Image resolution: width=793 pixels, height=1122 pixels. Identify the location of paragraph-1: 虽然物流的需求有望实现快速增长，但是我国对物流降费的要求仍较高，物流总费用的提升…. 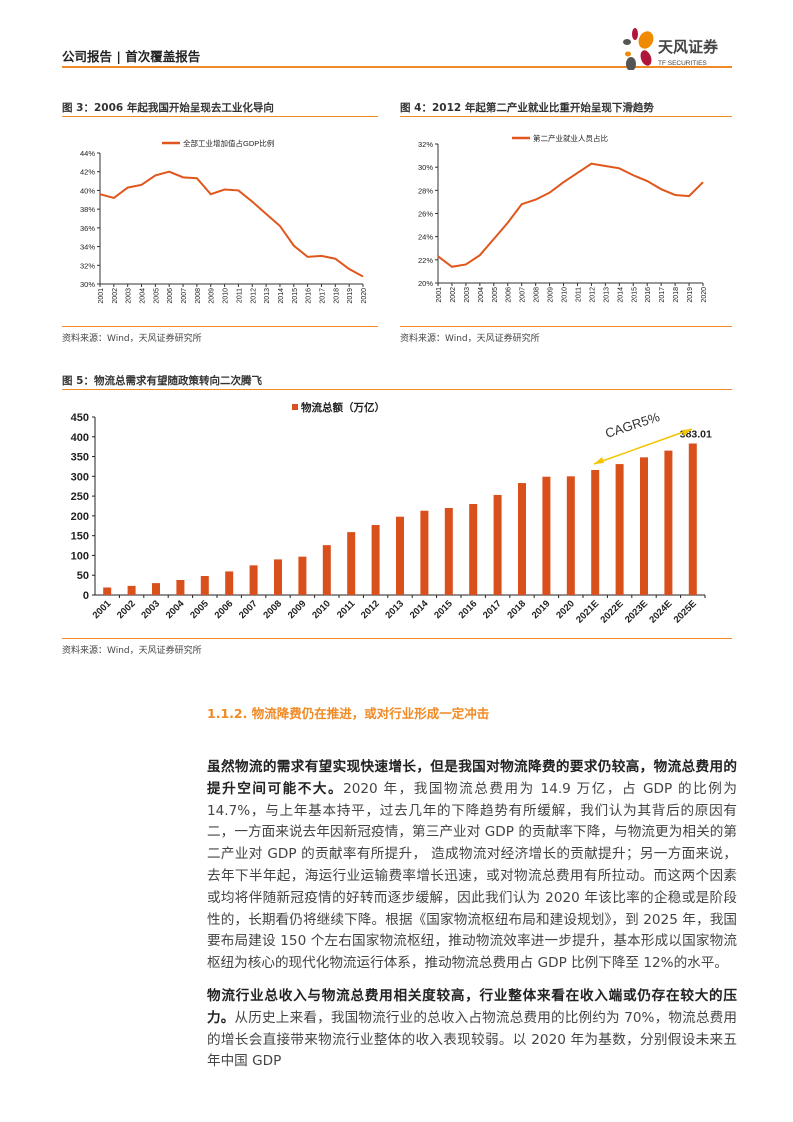
(472, 866).